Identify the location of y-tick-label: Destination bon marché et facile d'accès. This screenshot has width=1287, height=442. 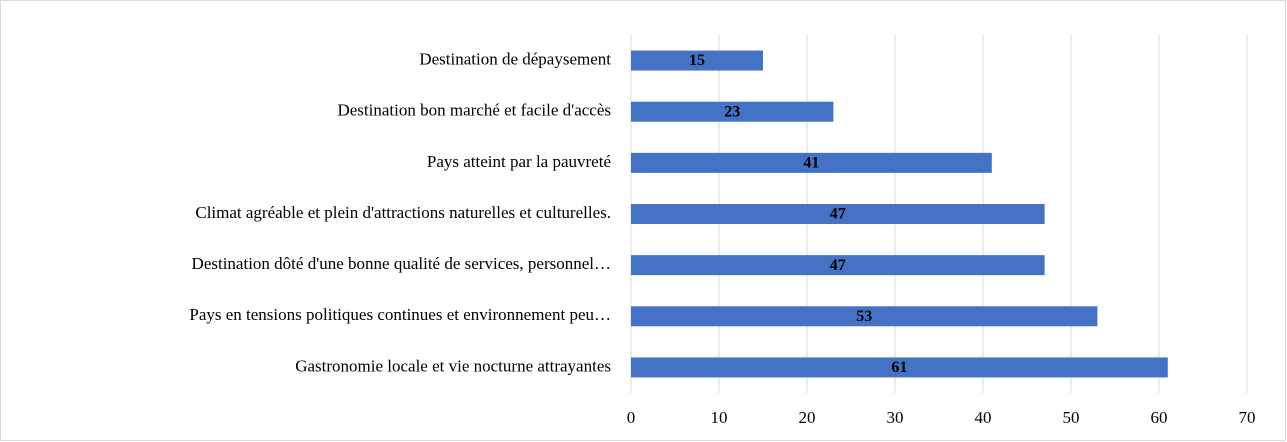
(474, 110).